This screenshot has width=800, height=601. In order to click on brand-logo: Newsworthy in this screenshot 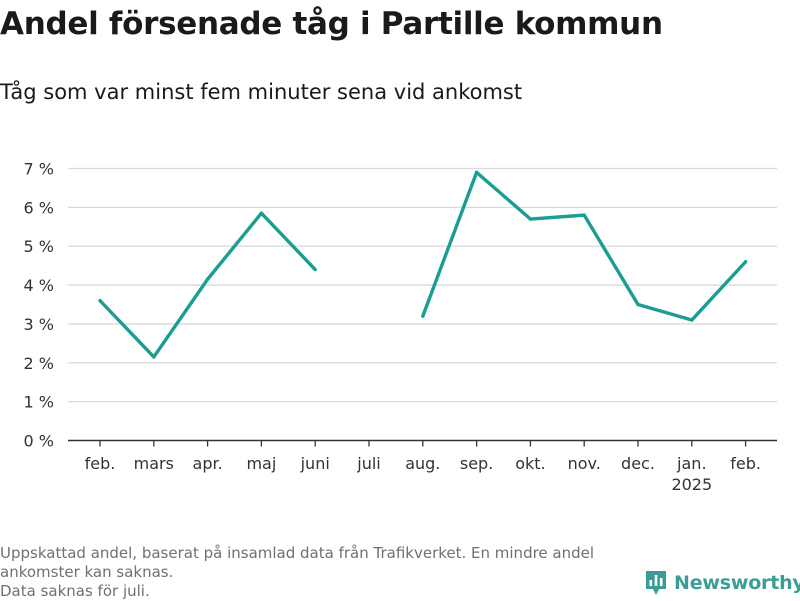, I will do `click(722, 583)`.